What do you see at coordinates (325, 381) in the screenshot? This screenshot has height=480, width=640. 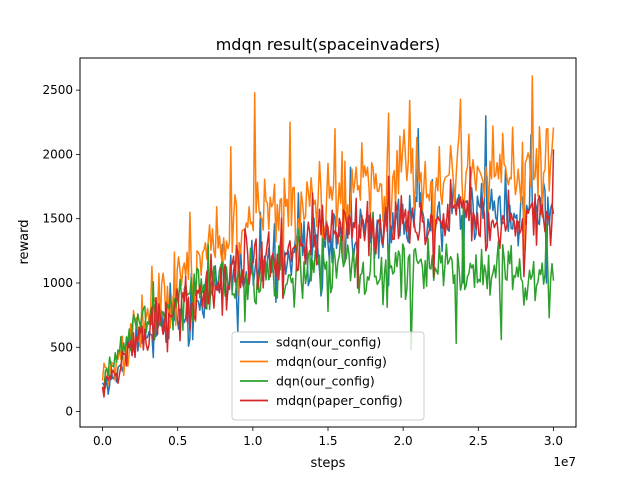 I see `legend-label: dqn(our_config)` at bounding box center [325, 381].